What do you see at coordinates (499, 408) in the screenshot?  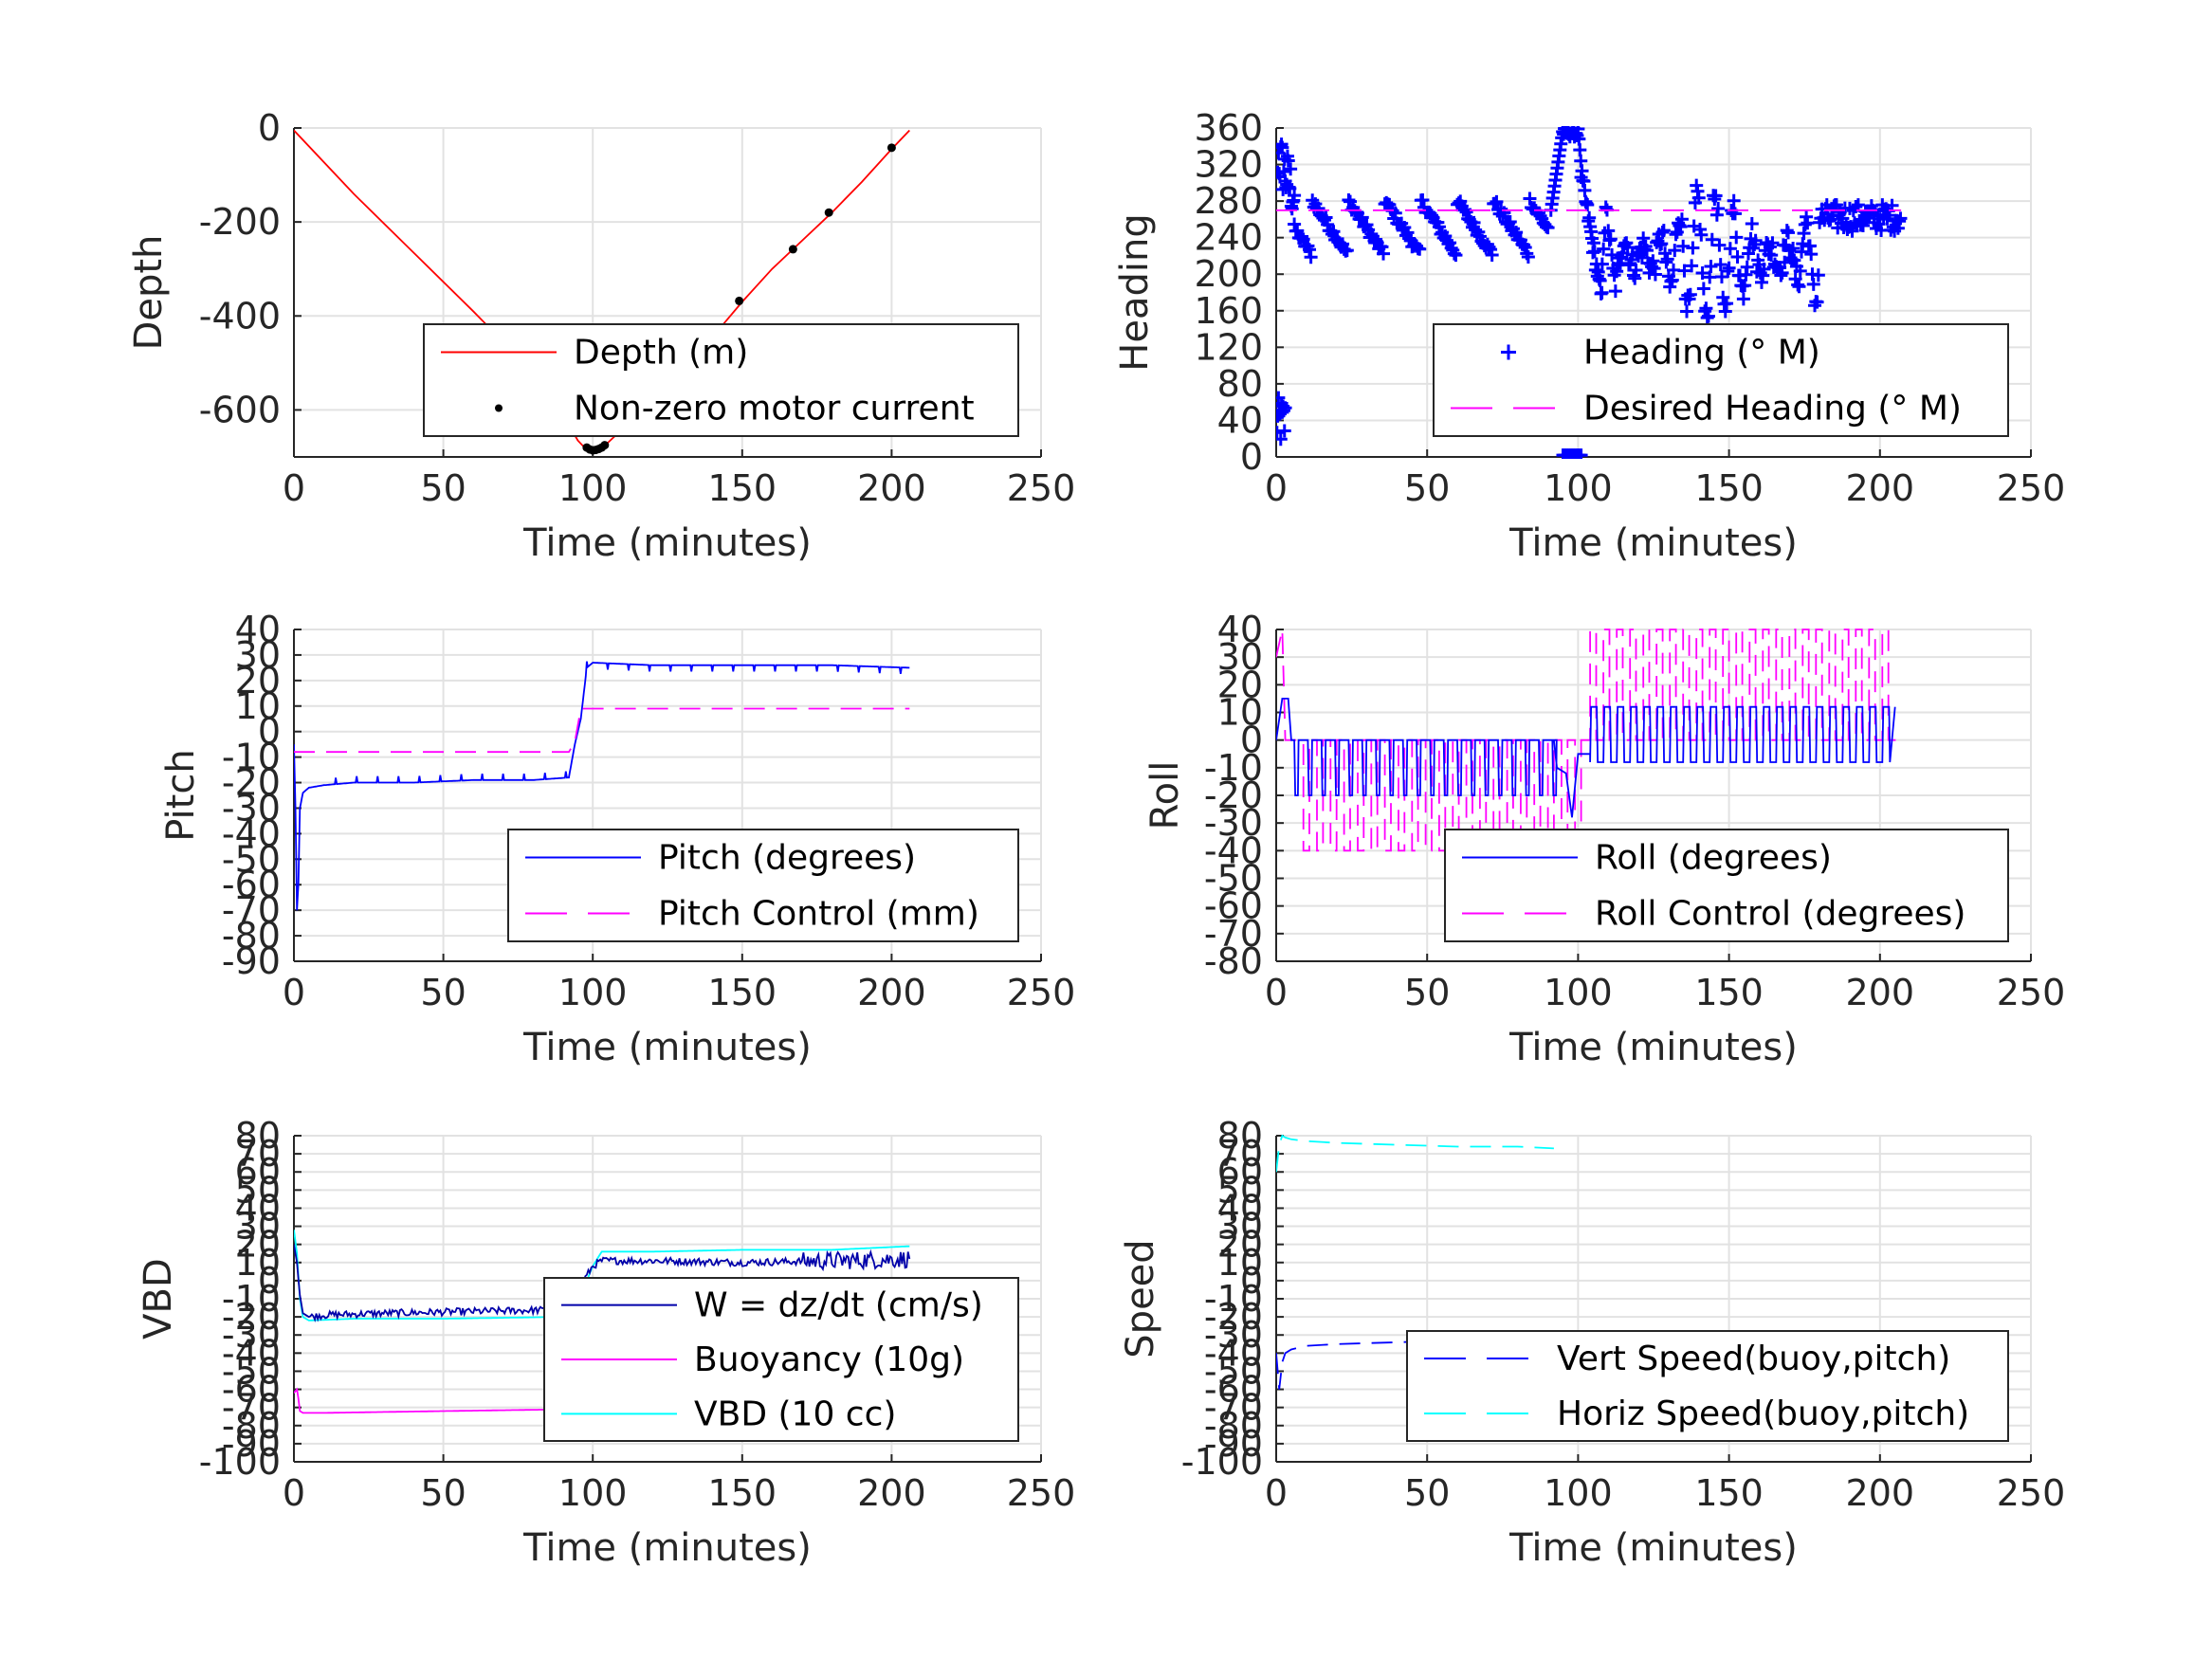 I see `legend-marker` at bounding box center [499, 408].